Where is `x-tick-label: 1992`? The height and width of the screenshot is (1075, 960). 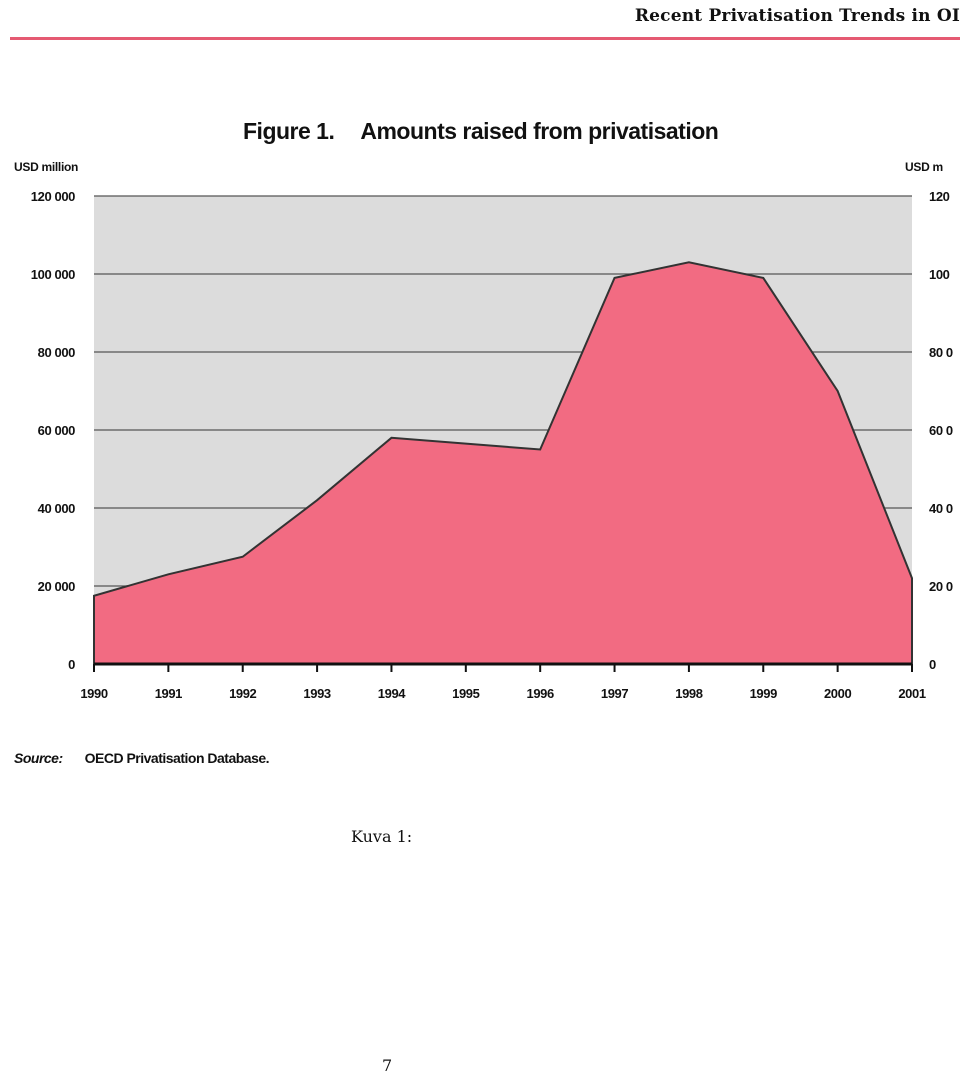
x-tick-label: 1992 is located at coordinates (242, 693).